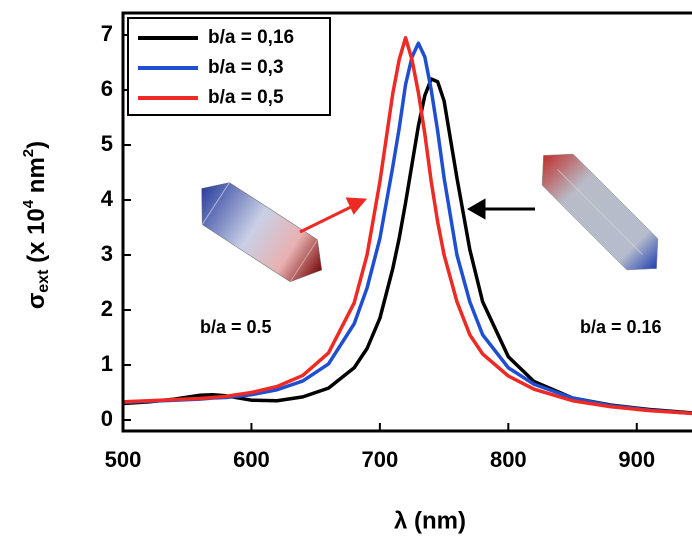  Describe the element at coordinates (107, 253) in the screenshot. I see `y-tick-label: 3` at that location.